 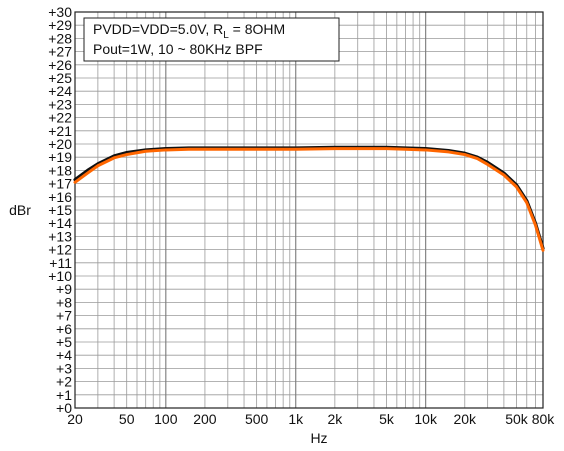 I want to click on annotation-line-1-prefix: PVDD=VDD=5.0V, R, so click(x=158, y=29).